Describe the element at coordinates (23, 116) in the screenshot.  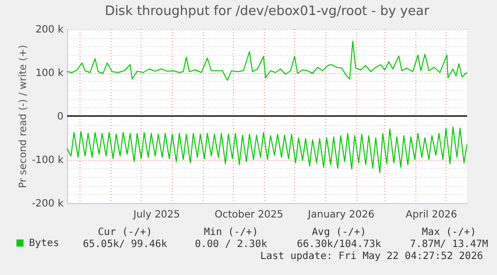
I see `y-axis-title: Pr second read (-) / write (+)` at that location.